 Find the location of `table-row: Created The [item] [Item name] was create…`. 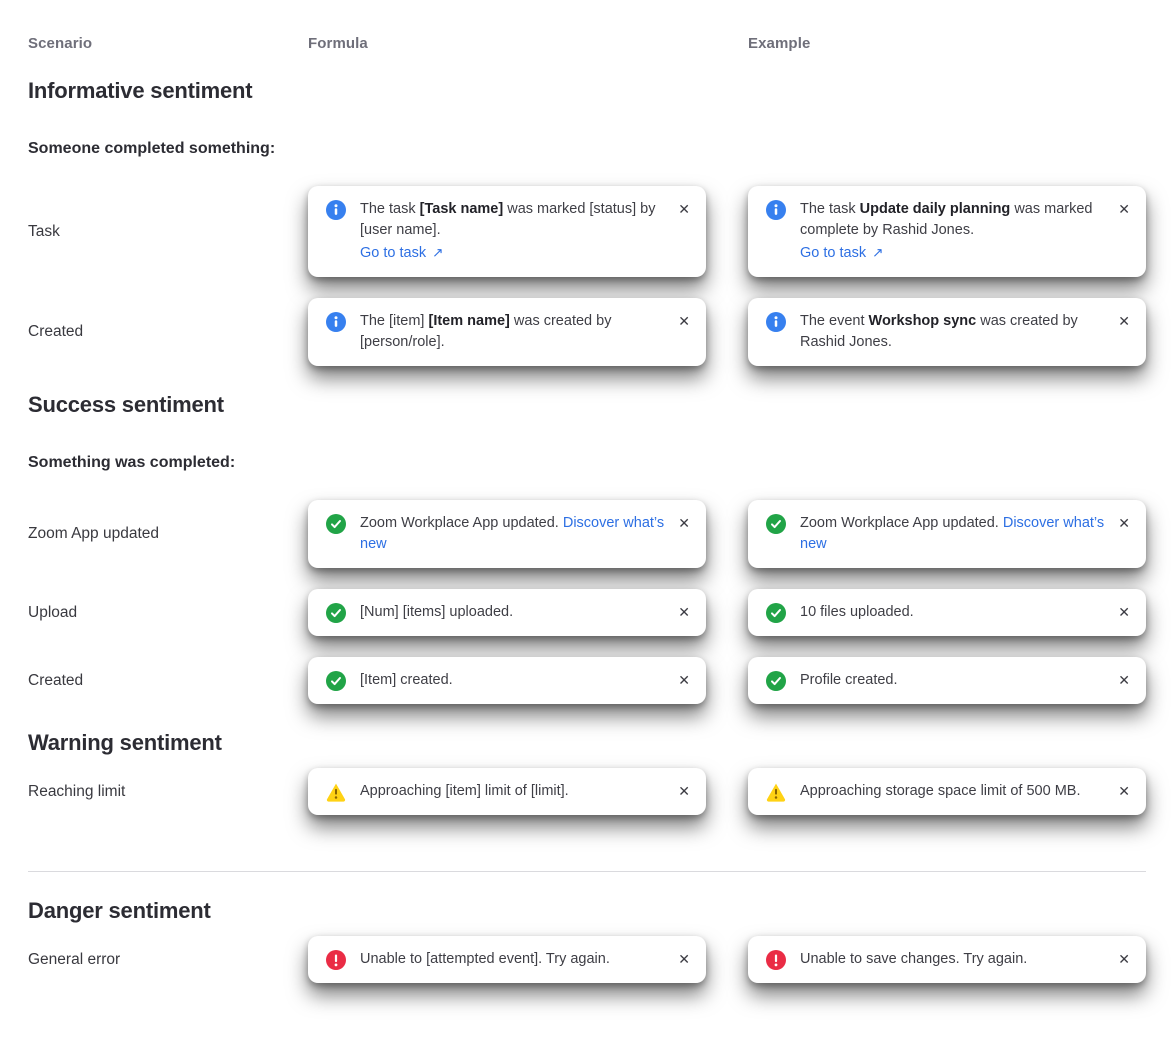

table-row: Created The [item] [Item name] was create… is located at coordinates (587, 332).